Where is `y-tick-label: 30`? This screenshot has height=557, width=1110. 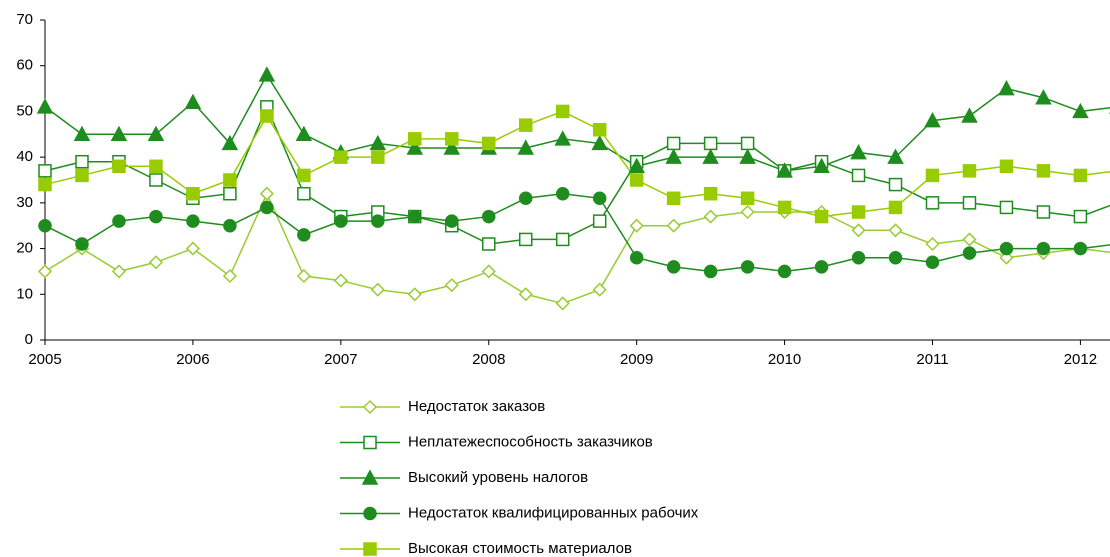 y-tick-label: 30 is located at coordinates (24, 202).